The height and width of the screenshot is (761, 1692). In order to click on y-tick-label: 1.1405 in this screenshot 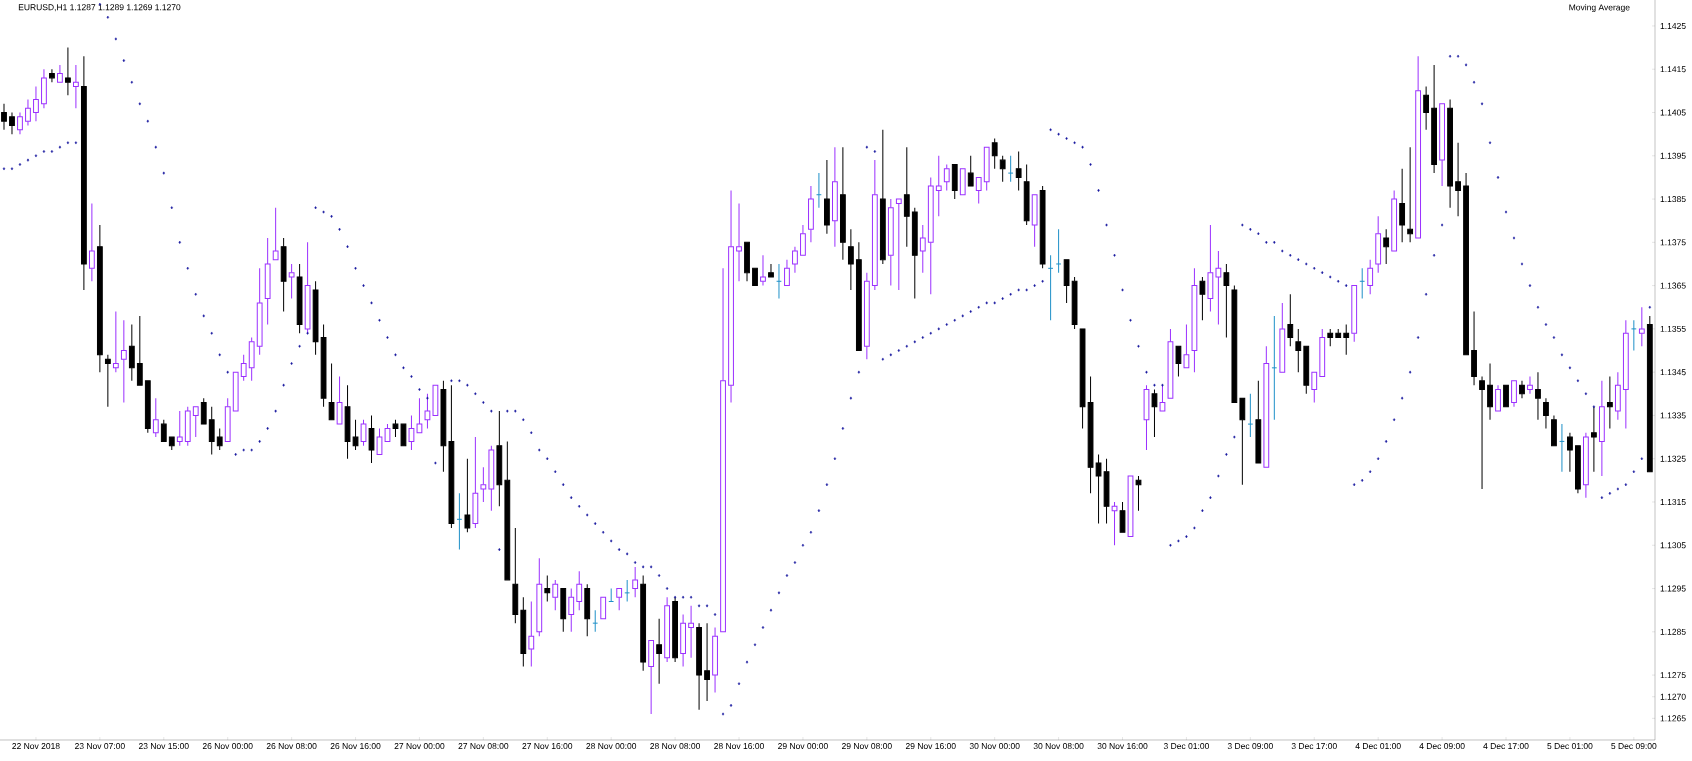, I will do `click(1673, 112)`.